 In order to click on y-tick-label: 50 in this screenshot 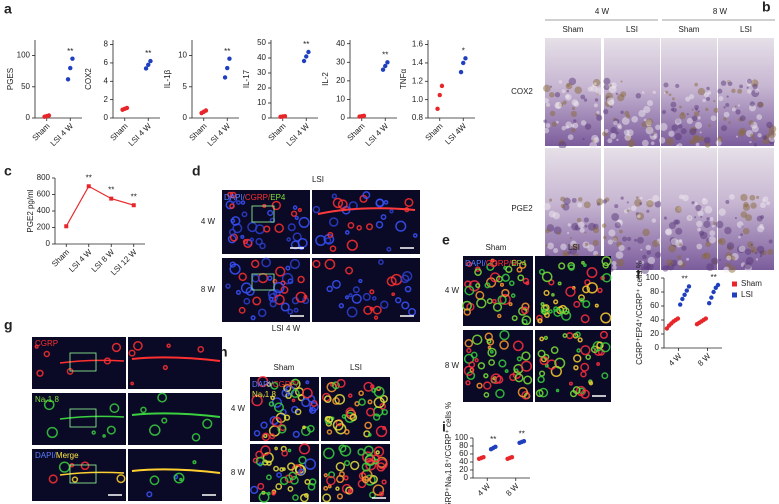, I will do `click(261, 42)`.